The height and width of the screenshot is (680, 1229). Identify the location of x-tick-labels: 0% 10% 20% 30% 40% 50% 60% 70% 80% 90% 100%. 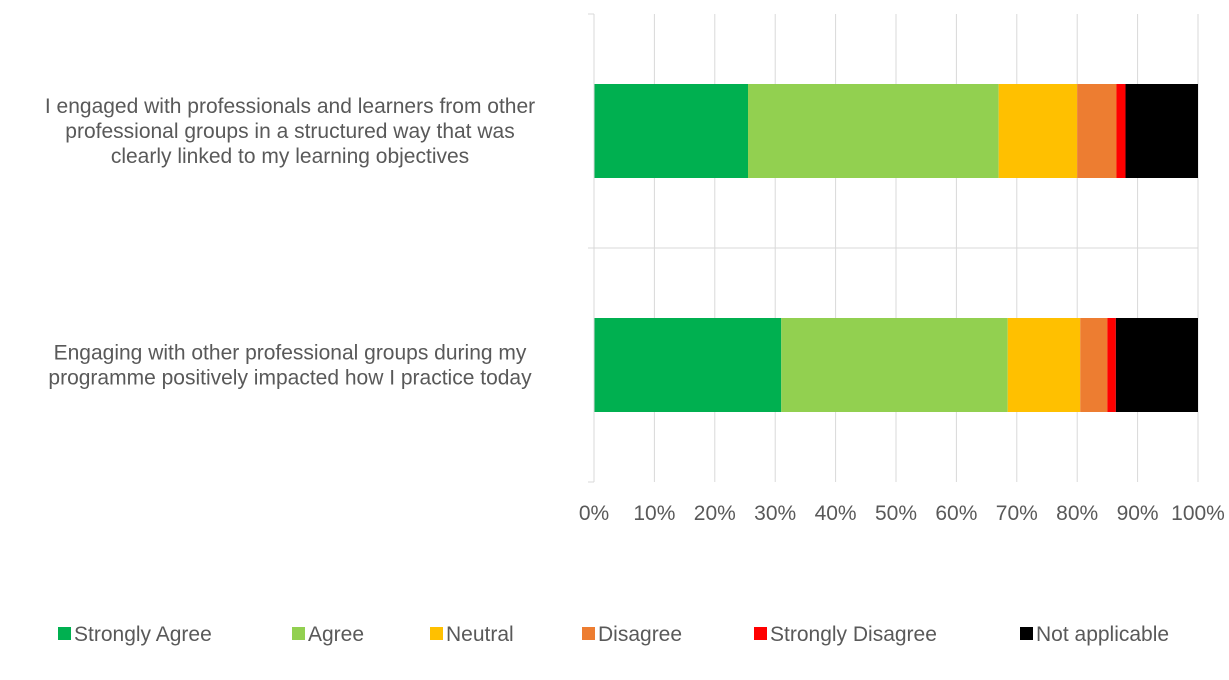
(902, 513).